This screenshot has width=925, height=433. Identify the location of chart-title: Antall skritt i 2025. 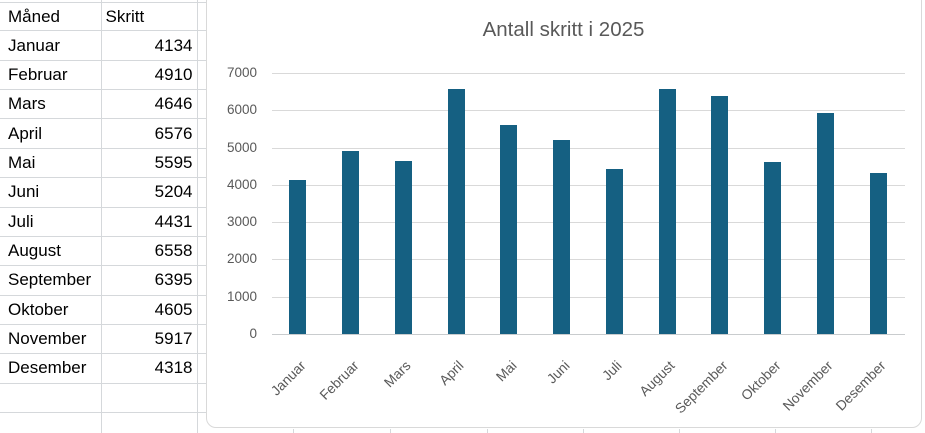
(563, 29).